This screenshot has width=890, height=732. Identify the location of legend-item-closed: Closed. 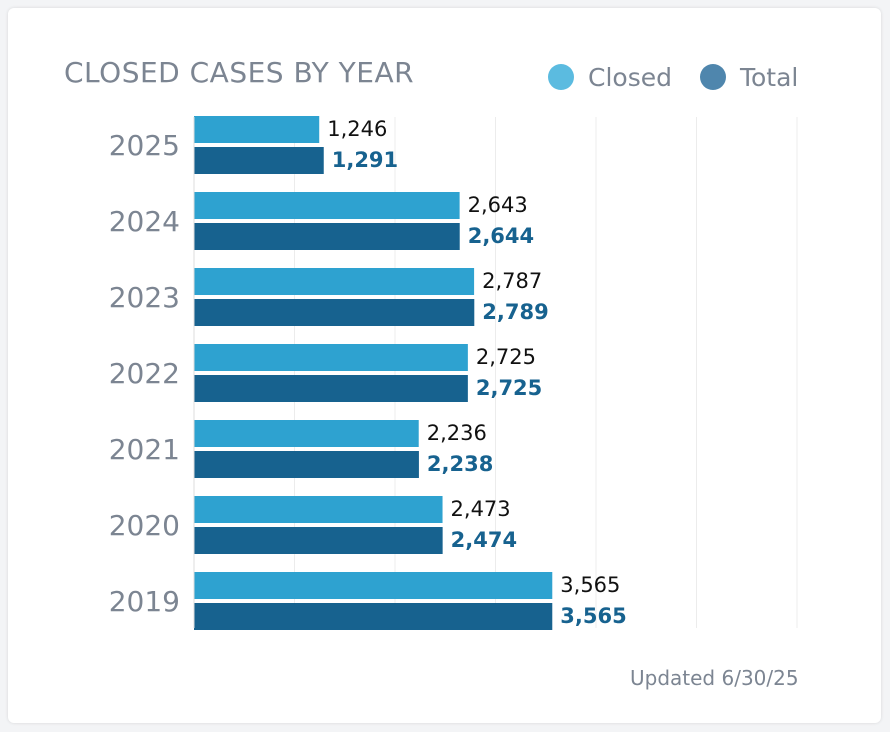
(610, 77).